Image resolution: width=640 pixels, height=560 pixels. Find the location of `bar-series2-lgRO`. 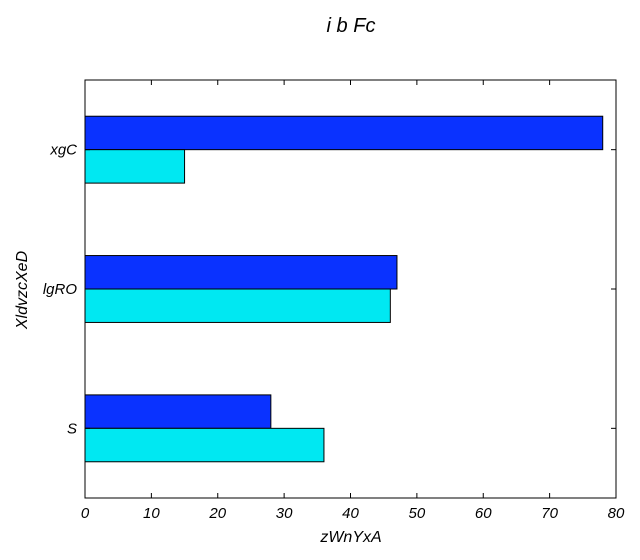

bar-series2-lgRO is located at coordinates (237, 305).